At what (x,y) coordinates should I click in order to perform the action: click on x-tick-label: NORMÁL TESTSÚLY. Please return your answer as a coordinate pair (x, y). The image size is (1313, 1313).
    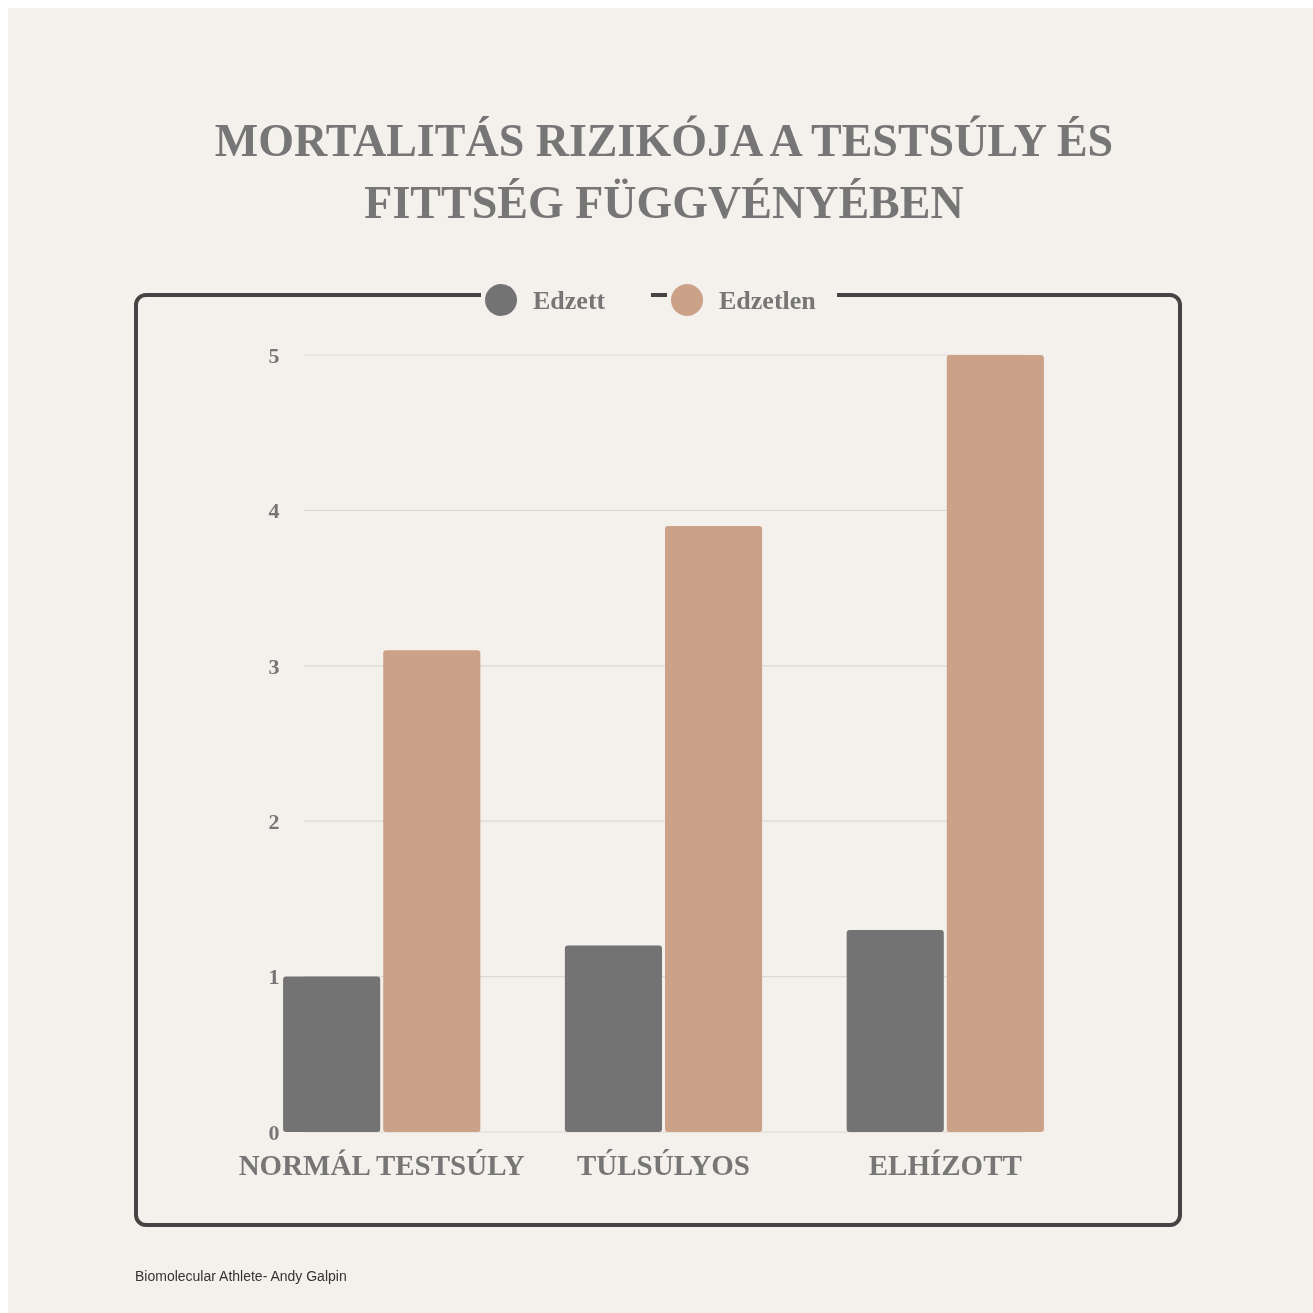
    Looking at the image, I should click on (381, 1165).